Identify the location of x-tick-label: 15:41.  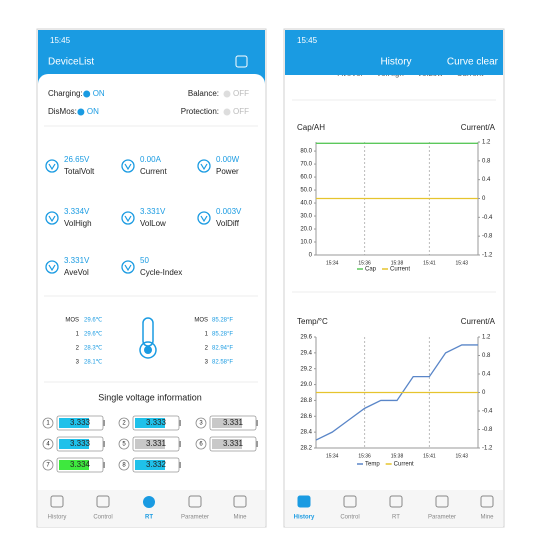
(429, 263).